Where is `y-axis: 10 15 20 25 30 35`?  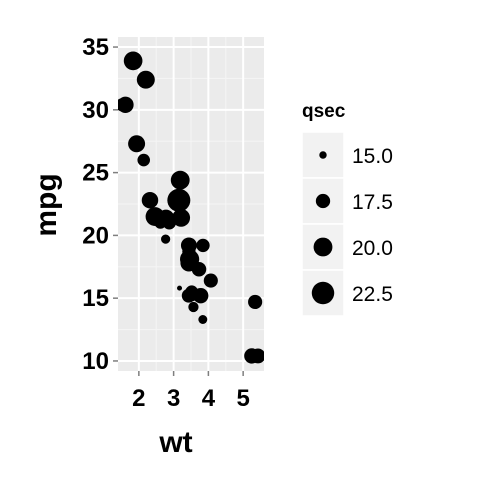
y-axis: 10 15 20 25 30 35 is located at coordinates (100, 204).